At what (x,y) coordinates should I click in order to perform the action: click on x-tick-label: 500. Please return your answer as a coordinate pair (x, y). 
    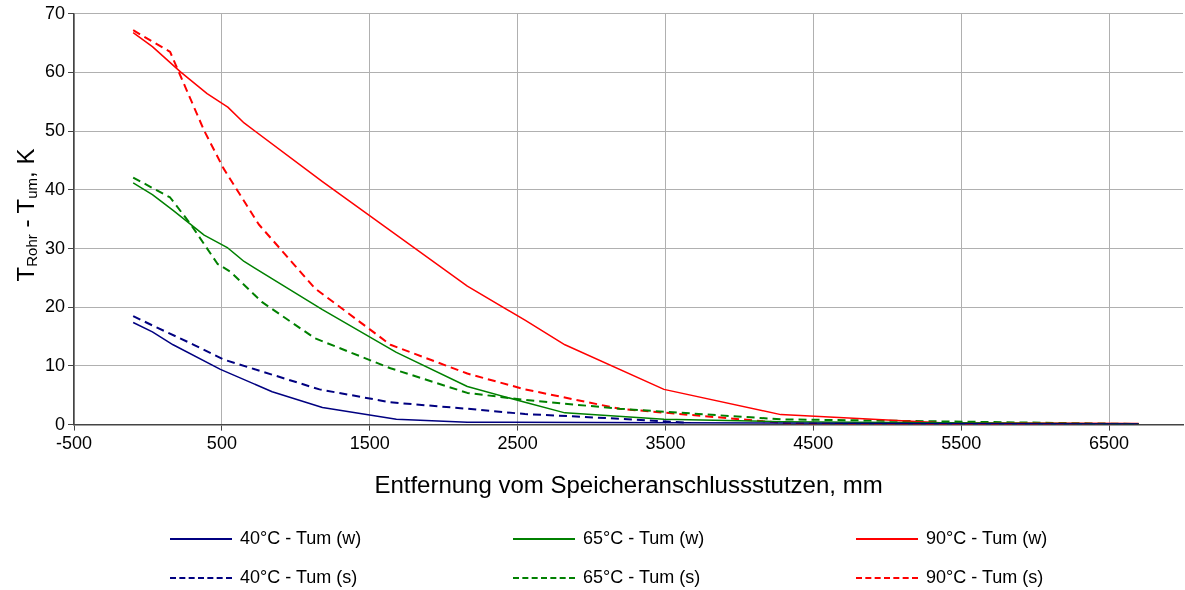
    Looking at the image, I should click on (221, 443).